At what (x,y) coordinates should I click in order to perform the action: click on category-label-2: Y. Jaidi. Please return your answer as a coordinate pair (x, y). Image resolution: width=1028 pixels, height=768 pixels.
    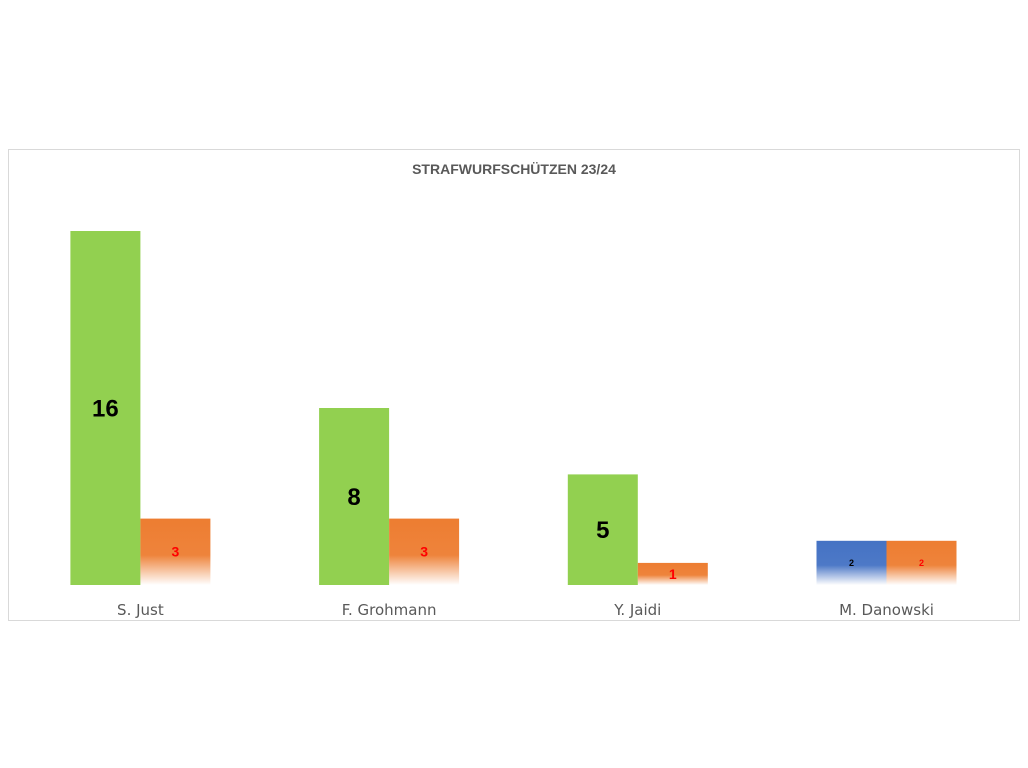
    Looking at the image, I should click on (637, 610).